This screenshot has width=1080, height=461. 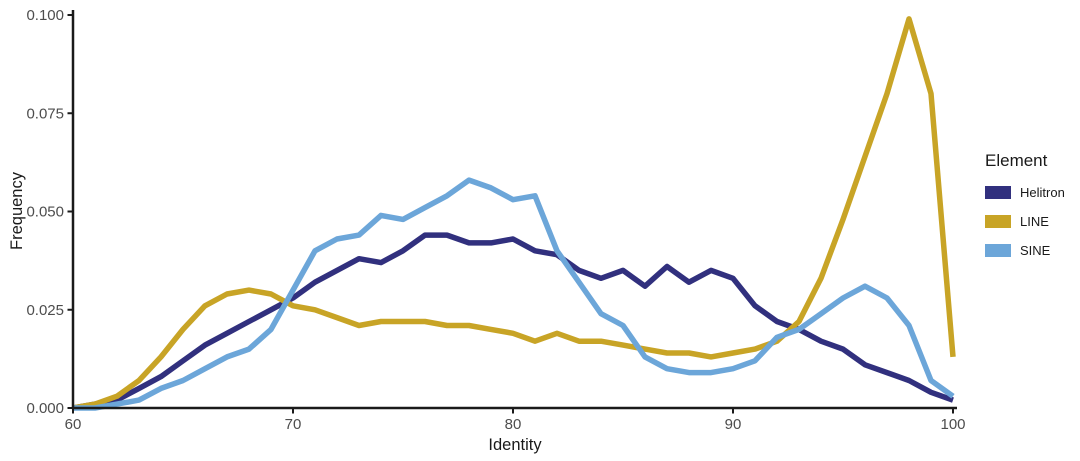 I want to click on legend-item-line: LINE, so click(x=1032, y=221).